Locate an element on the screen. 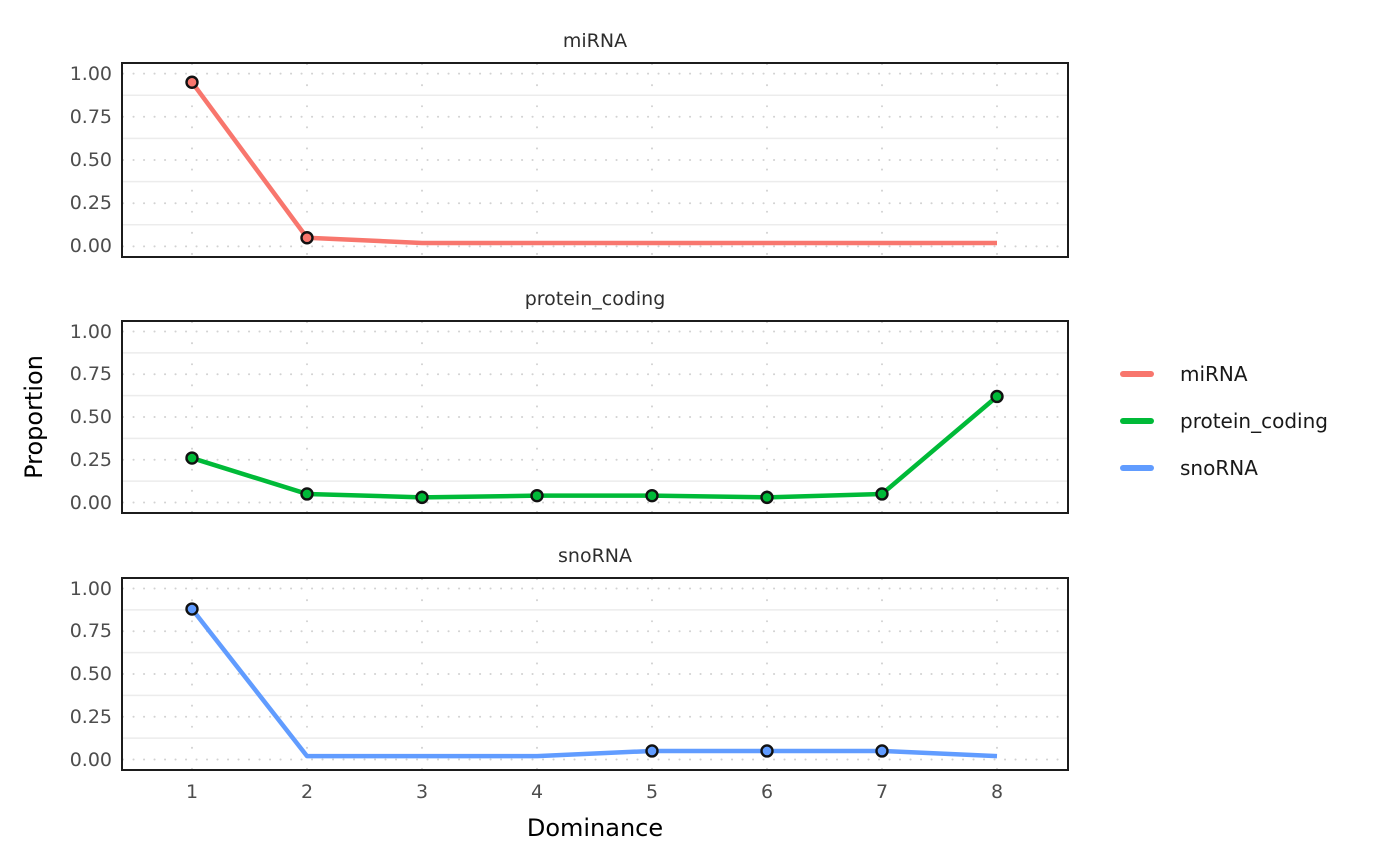 The width and height of the screenshot is (1400, 866). panel-plot-protein_coding is located at coordinates (595, 417).